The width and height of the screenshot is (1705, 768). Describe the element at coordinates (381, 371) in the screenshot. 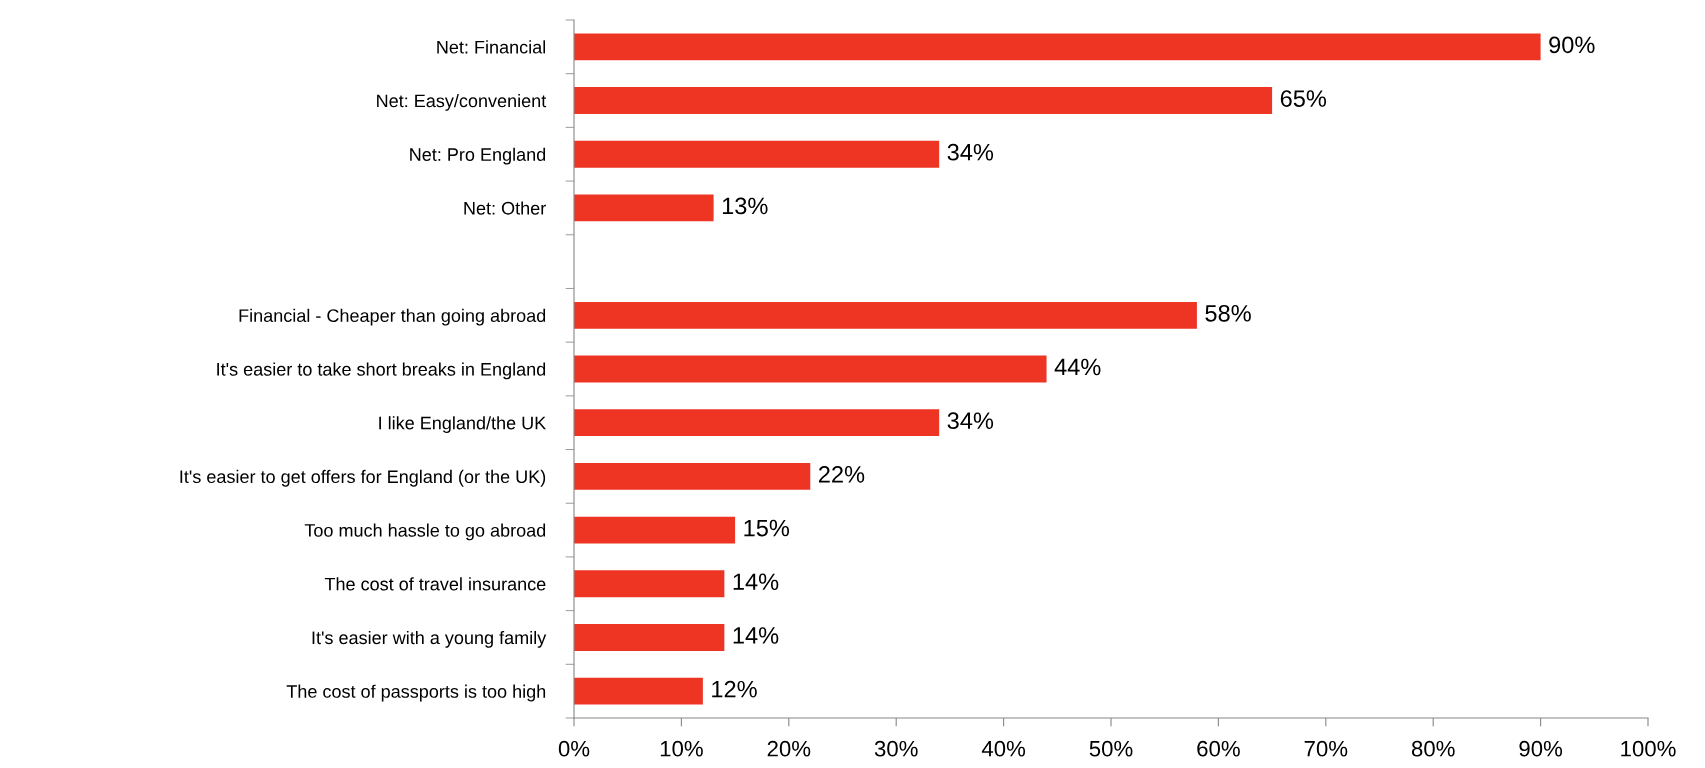

I see `y-tick-label: It's easier to take short breaks in England` at that location.